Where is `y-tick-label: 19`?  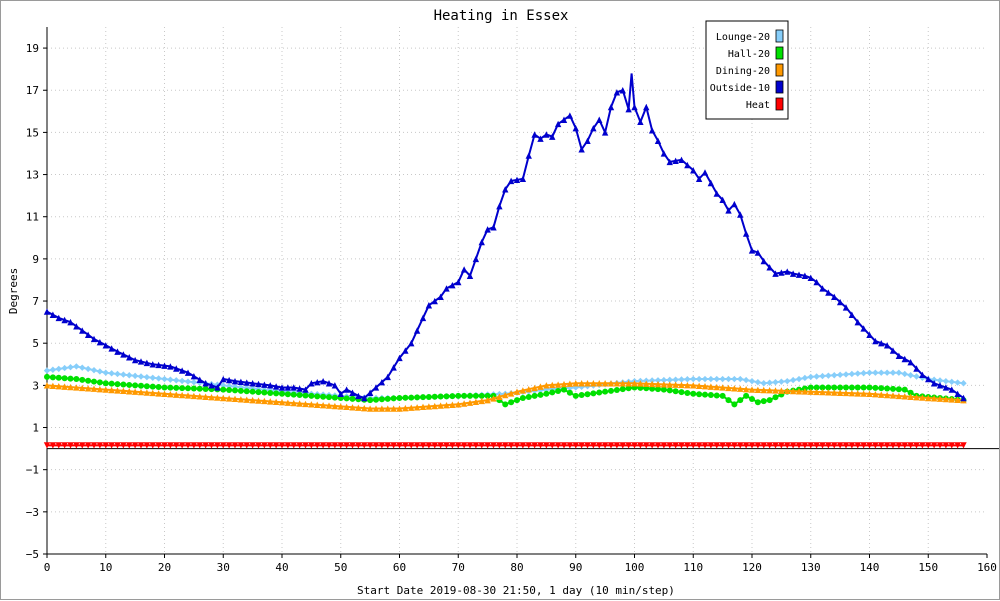
y-tick-label: 19 is located at coordinates (32, 48).